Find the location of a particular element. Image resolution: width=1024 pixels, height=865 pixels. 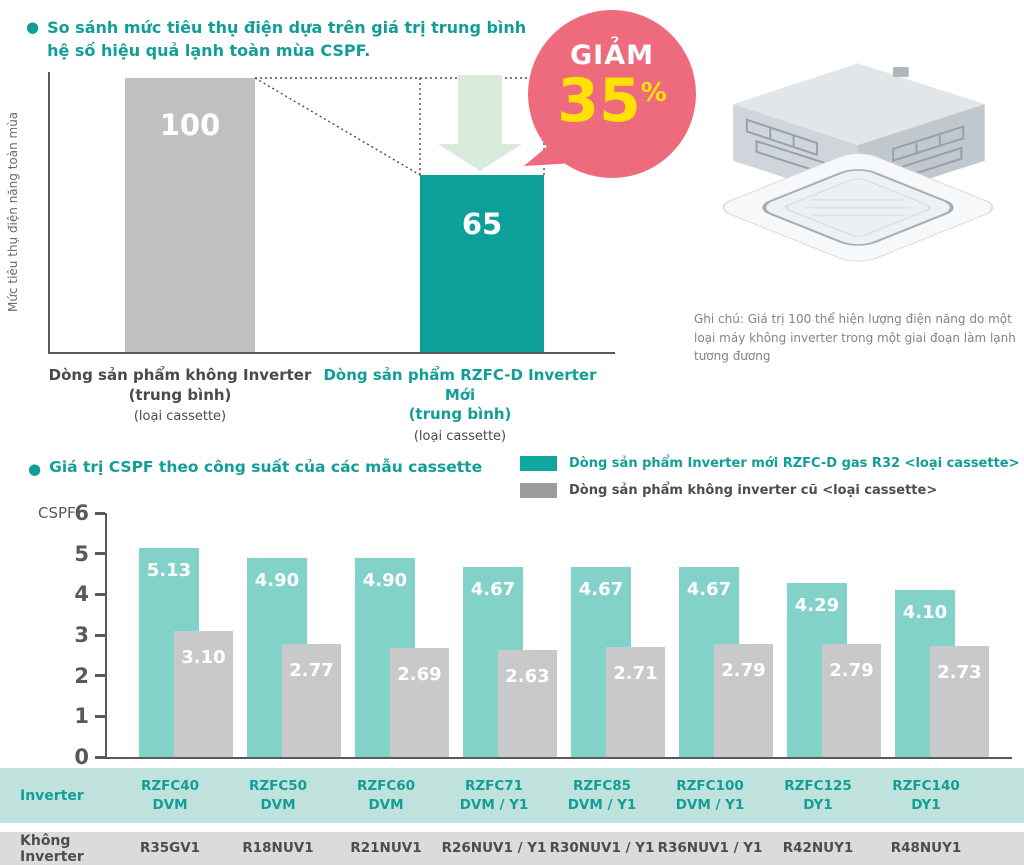

non-inverter-bar-value: 2.69 is located at coordinates (419, 674).